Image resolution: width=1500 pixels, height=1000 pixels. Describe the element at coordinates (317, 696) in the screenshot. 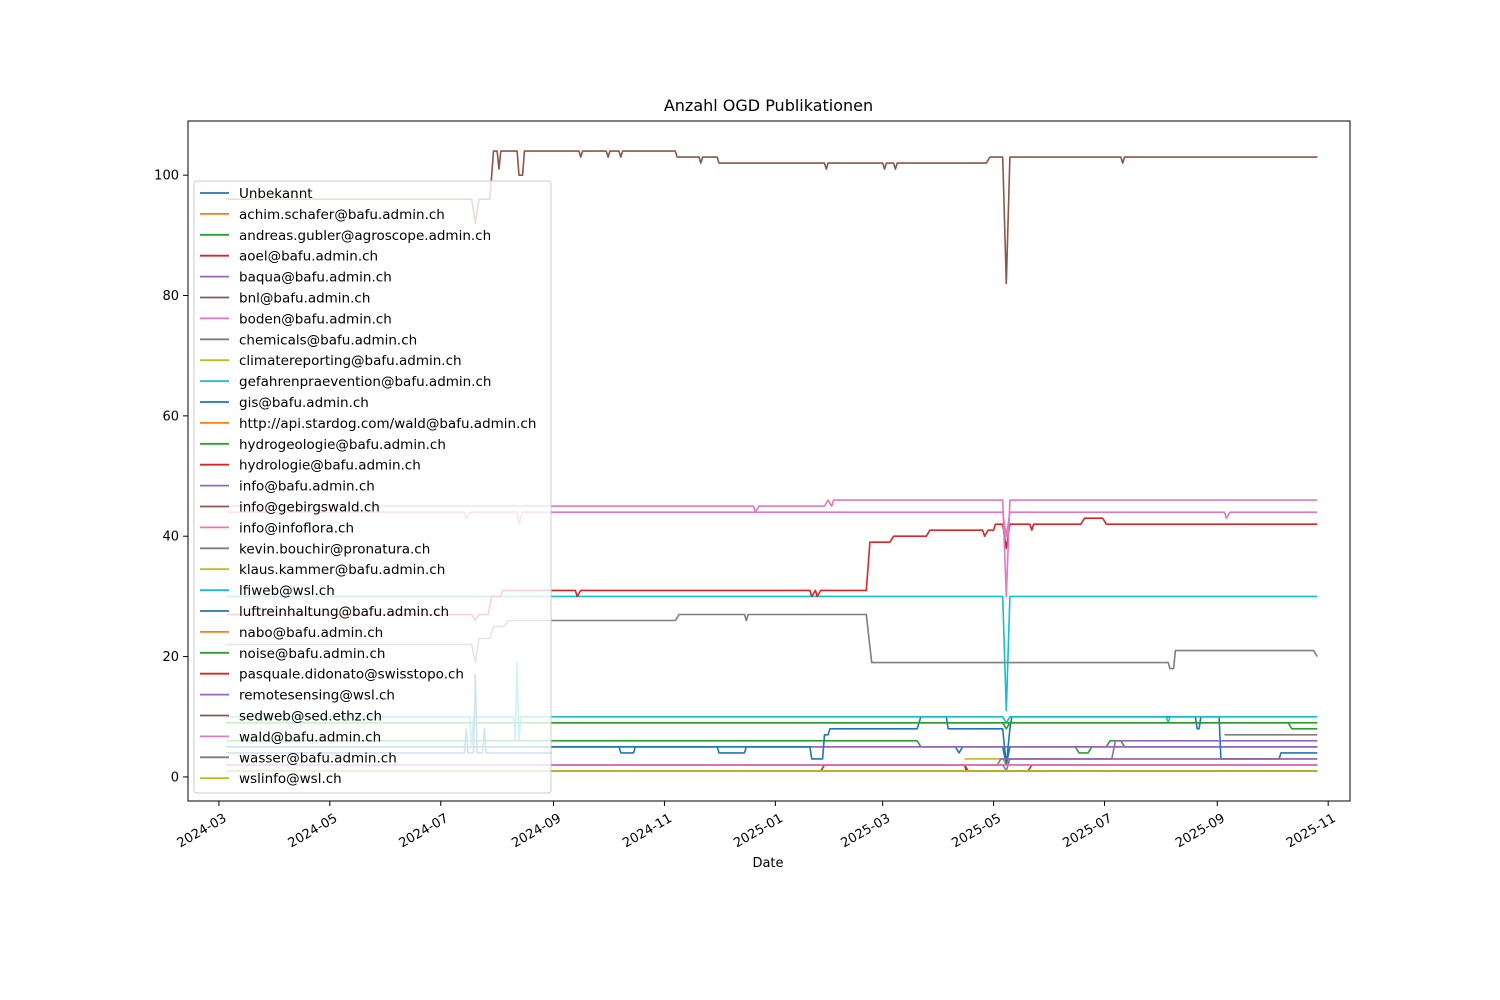

I see `legend-entry: remotesensing@wsl.ch` at that location.